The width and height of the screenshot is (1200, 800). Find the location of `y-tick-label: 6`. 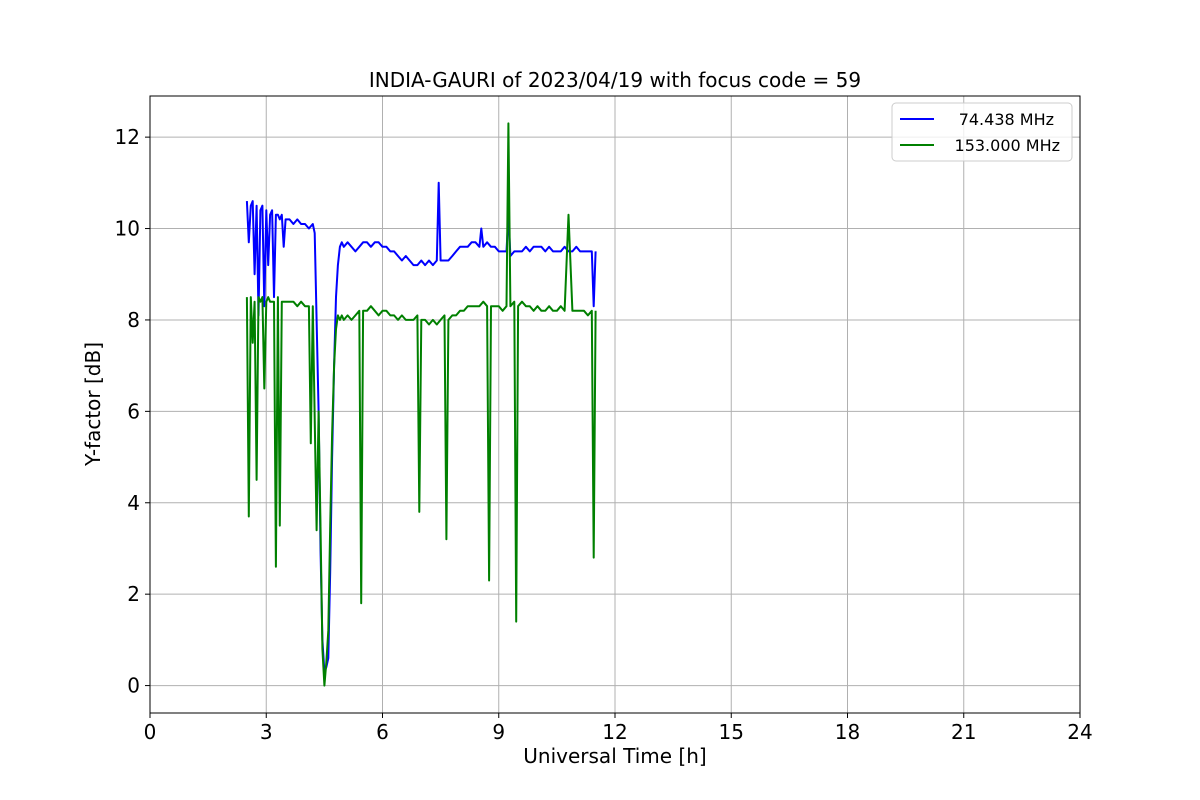

y-tick-label: 6 is located at coordinates (133, 411).